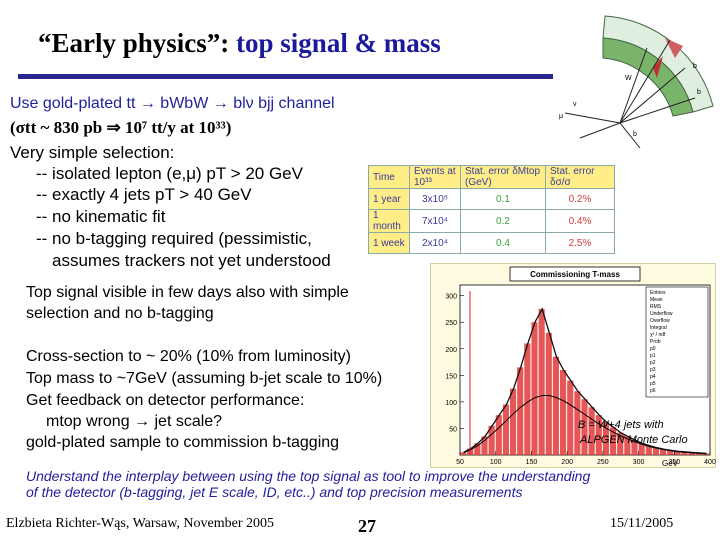 This screenshot has width=720, height=540. I want to click on total-fit-curve, so click(585, 381).